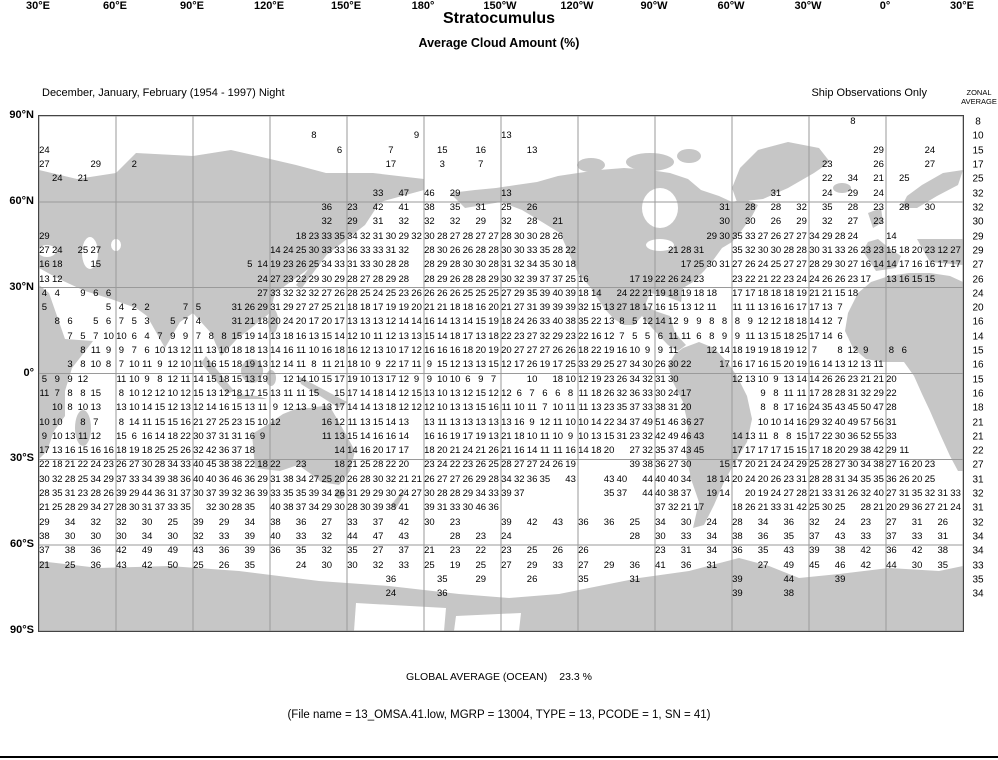 The height and width of the screenshot is (760, 998). What do you see at coordinates (322, 392) in the screenshot?
I see `land-new-guinea` at bounding box center [322, 392].